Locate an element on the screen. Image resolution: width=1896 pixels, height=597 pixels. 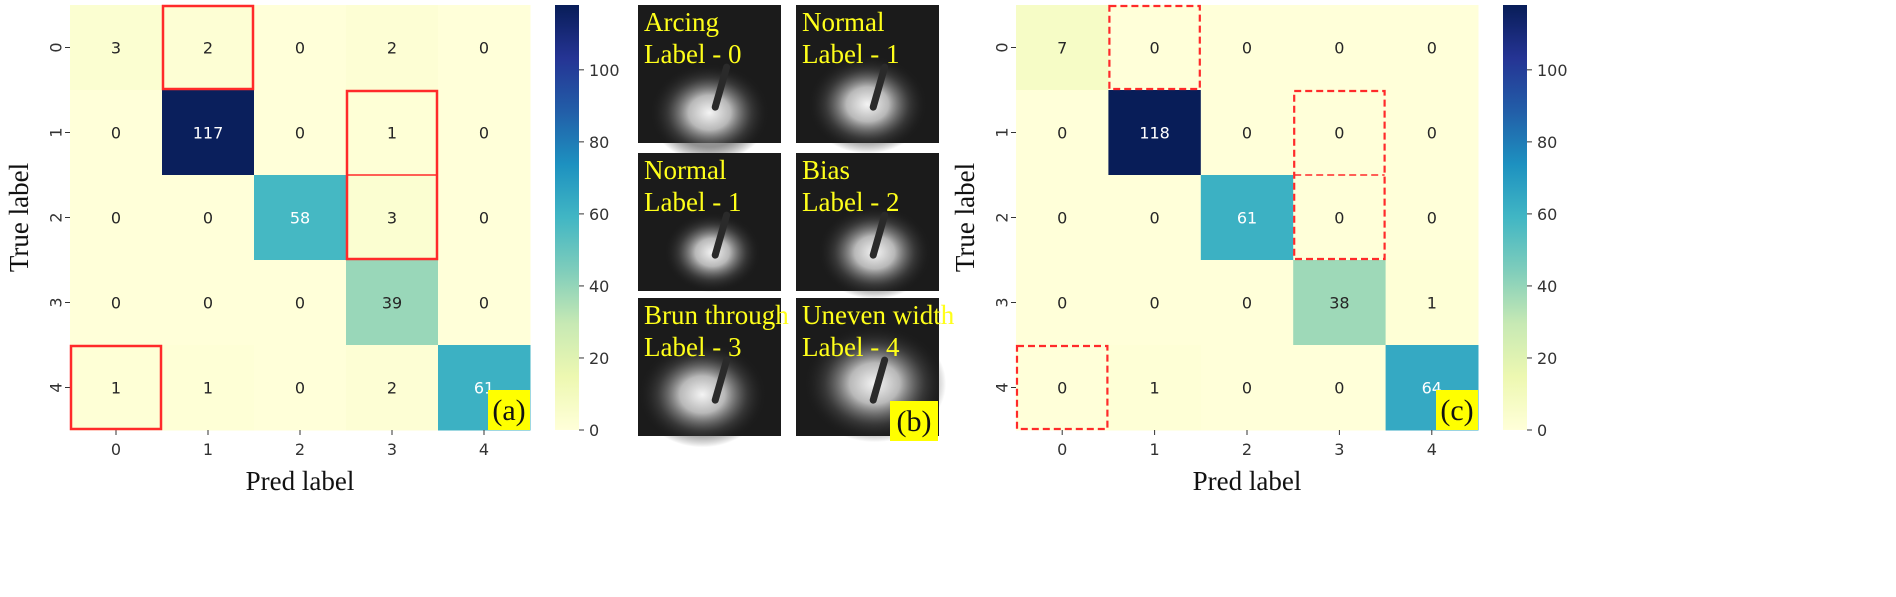
photo-class-name: Normal is located at coordinates (843, 22).